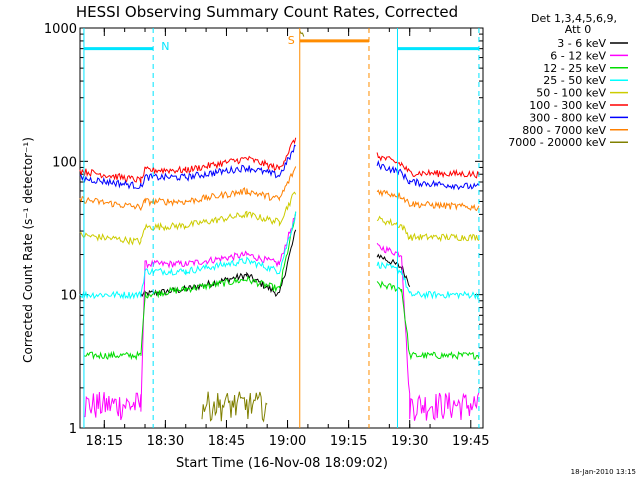 The image size is (640, 480). Describe the element at coordinates (68, 296) in the screenshot. I see `y-tick-label: 10` at that location.